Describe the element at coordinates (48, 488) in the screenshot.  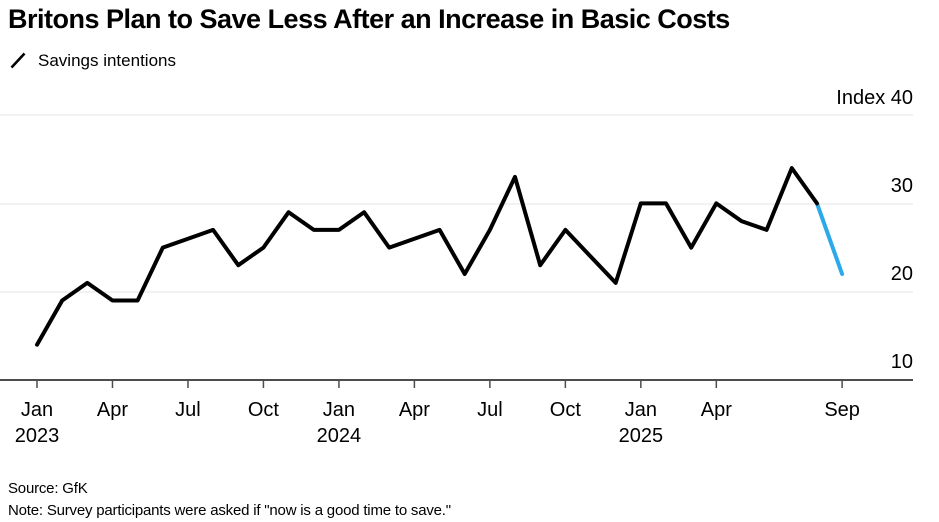
I see `source-note: Source: GfK` at that location.